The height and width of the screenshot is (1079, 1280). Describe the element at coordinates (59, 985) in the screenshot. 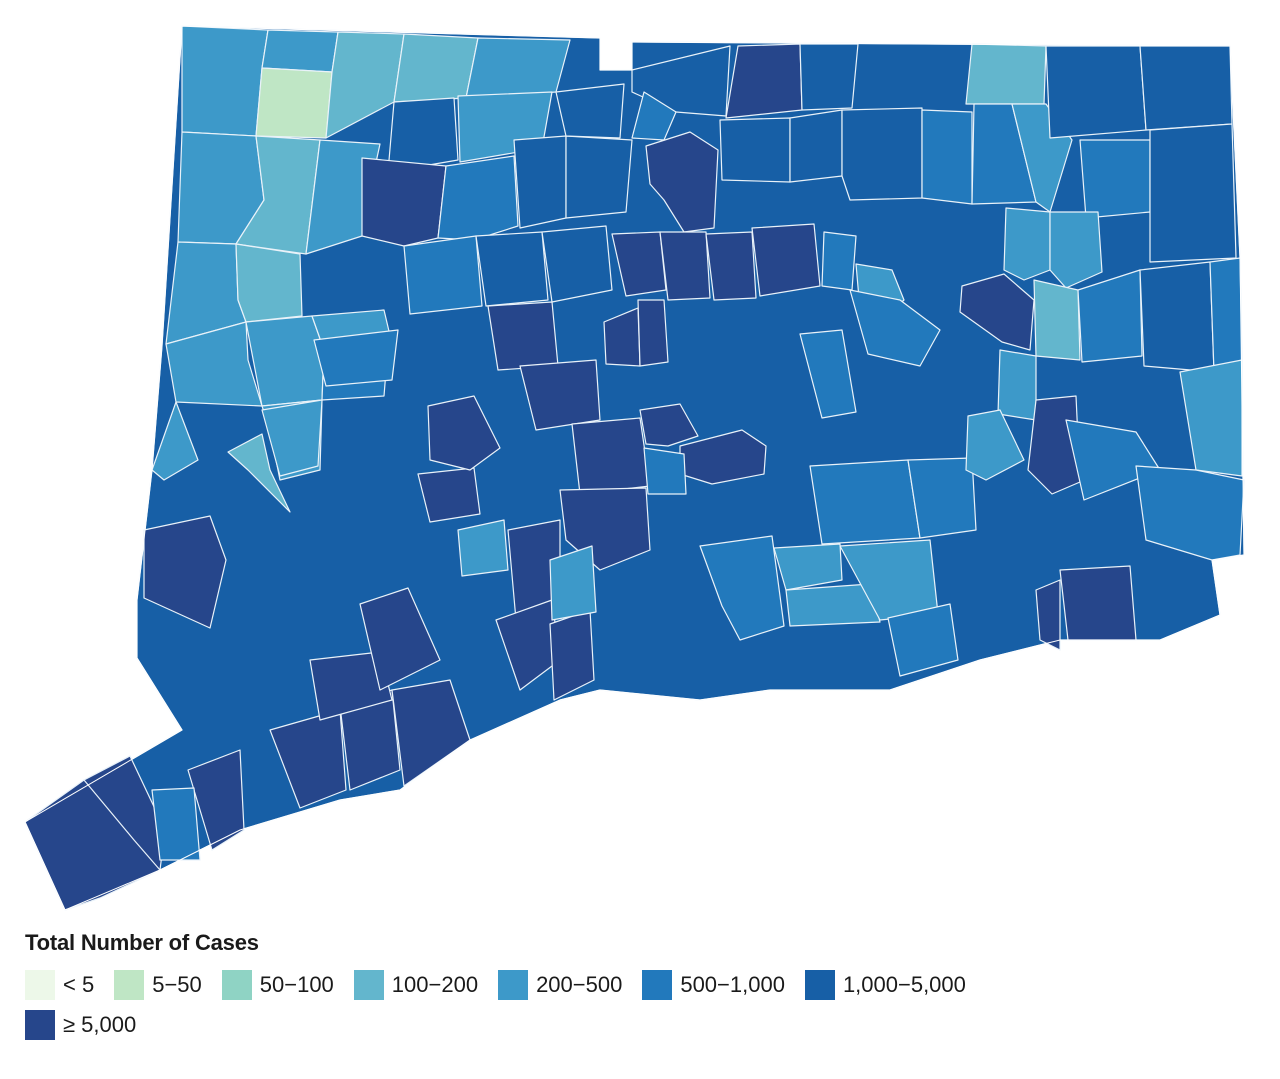

I see `legend-item-under-5: < 5` at that location.